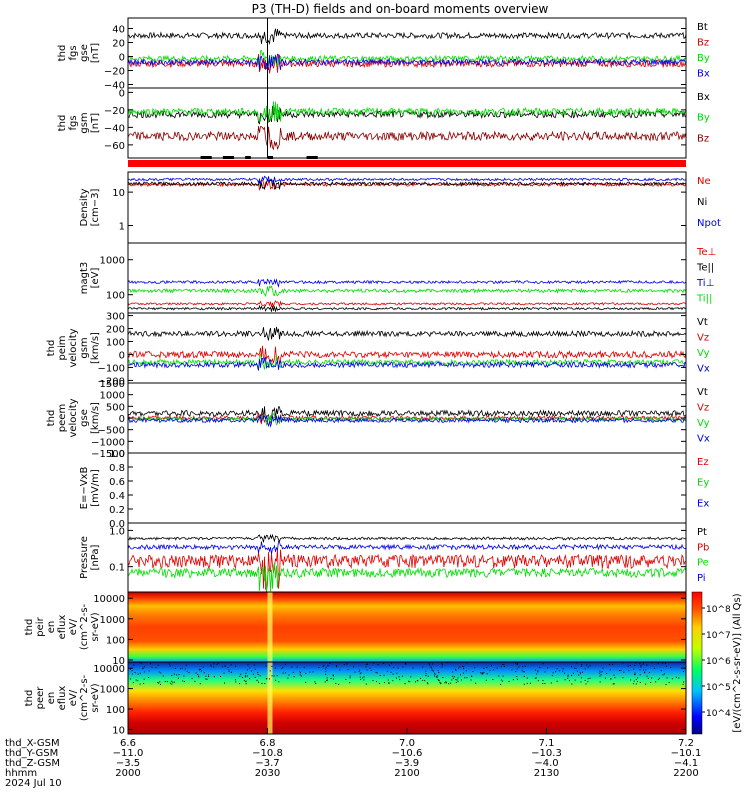 The image size is (750, 800). I want to click on x-row-label: thd_Z-GSM, so click(32, 763).